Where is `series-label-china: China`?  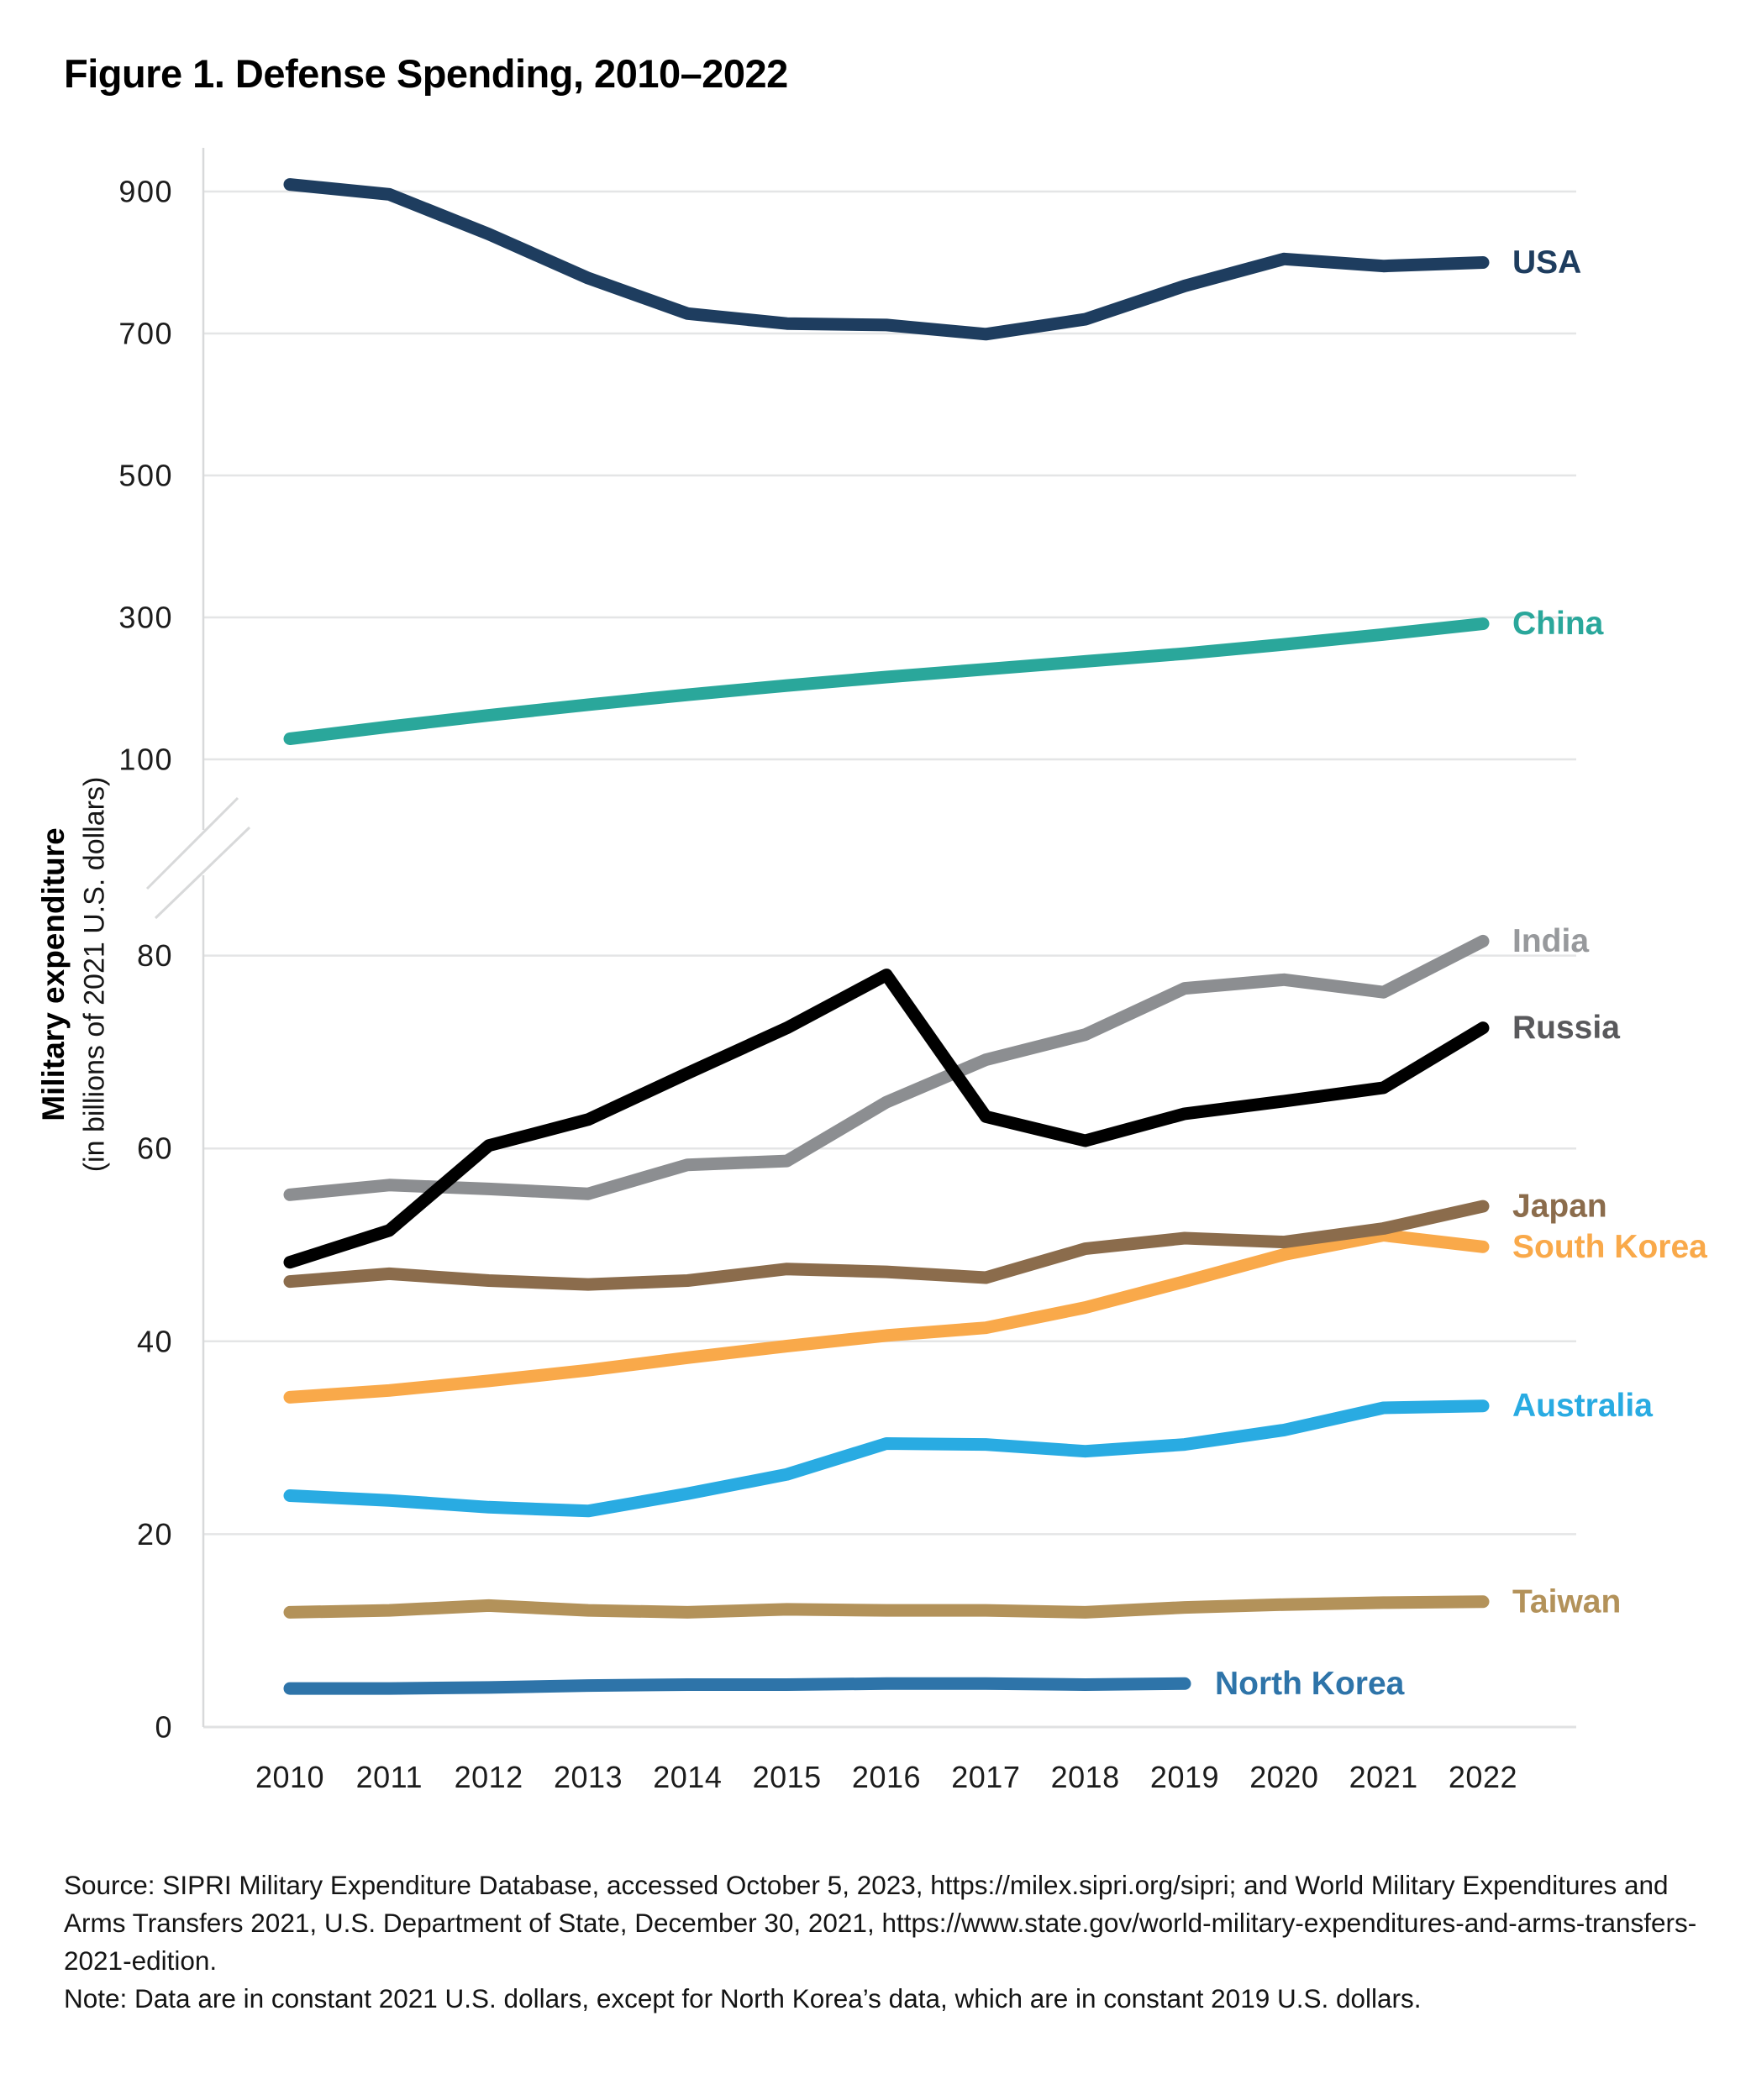 series-label-china: China is located at coordinates (1558, 624).